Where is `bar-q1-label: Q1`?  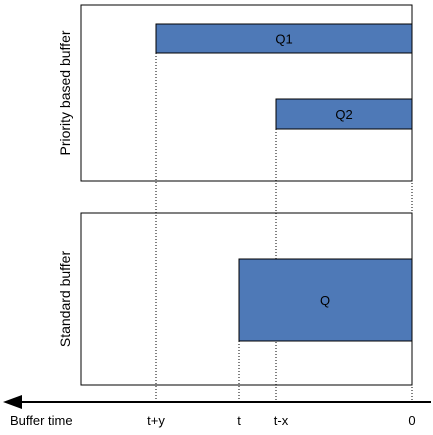 bar-q1-label: Q1 is located at coordinates (283, 39).